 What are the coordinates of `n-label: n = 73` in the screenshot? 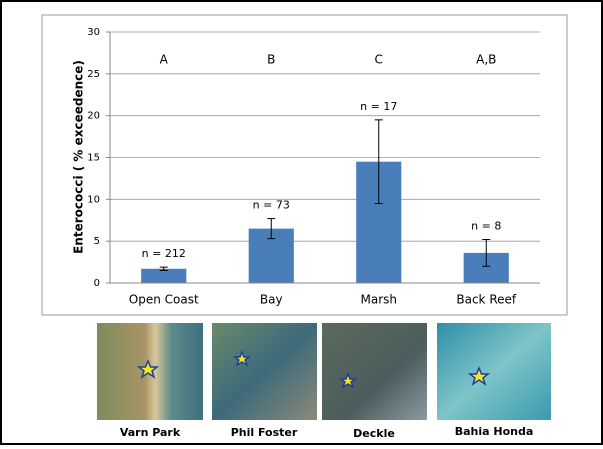 It's located at (271, 205).